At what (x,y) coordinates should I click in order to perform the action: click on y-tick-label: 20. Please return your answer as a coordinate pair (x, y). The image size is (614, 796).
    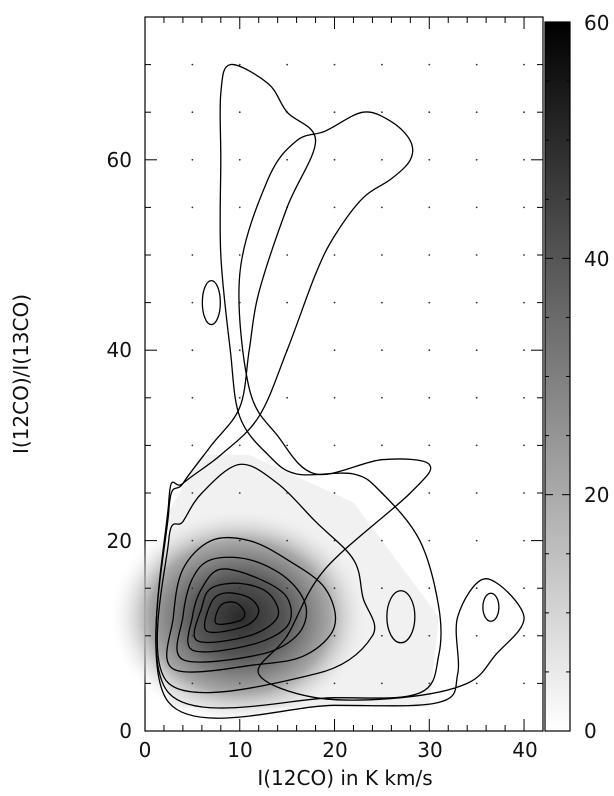
    Looking at the image, I should click on (119, 541).